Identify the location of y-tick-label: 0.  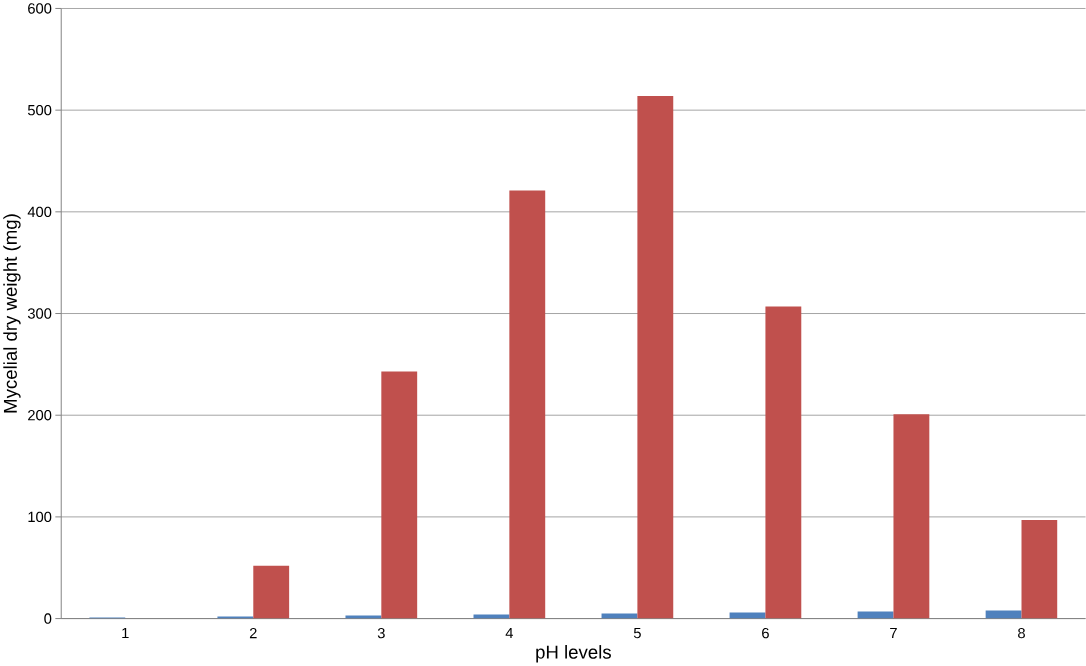
(48, 618).